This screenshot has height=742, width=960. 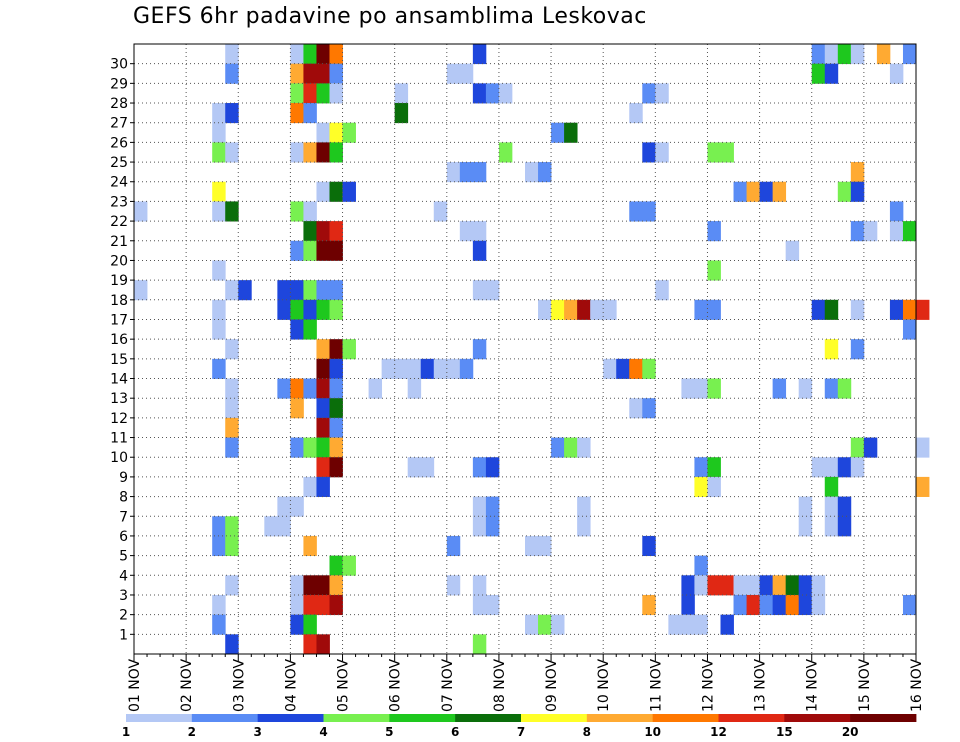 What do you see at coordinates (448, 685) in the screenshot?
I see `x-tick-label: 07 NOV` at bounding box center [448, 685].